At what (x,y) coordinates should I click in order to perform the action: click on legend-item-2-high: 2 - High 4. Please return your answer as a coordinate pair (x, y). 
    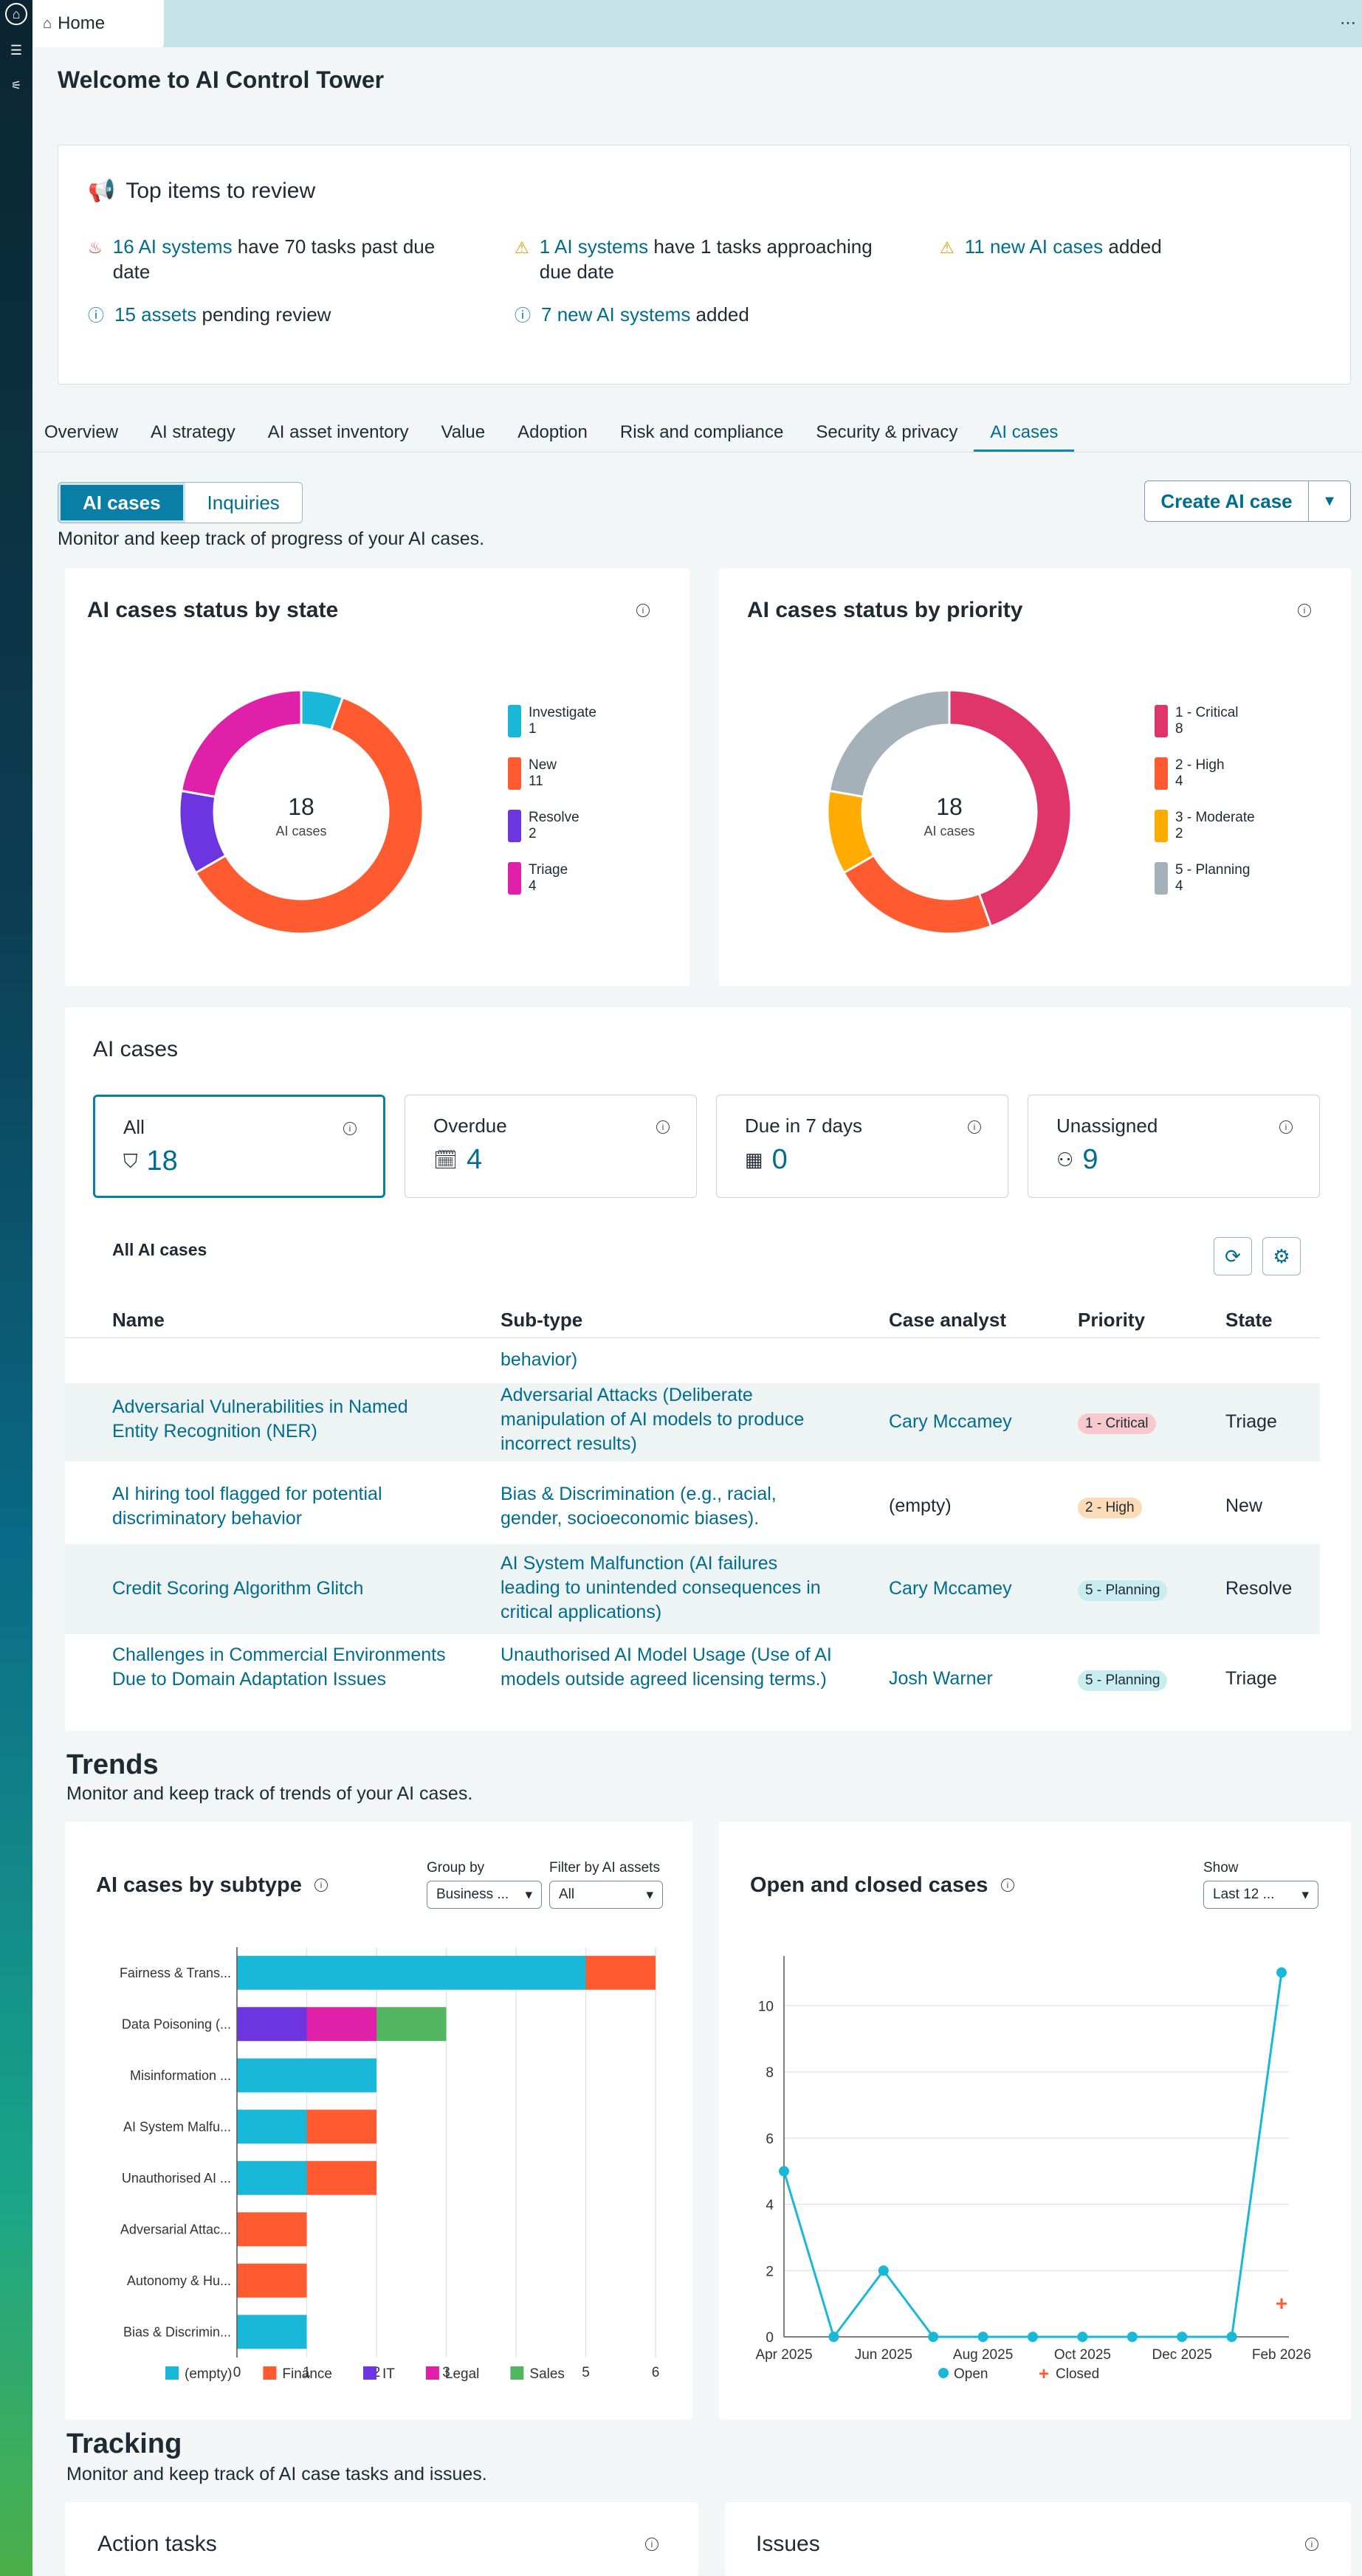
    Looking at the image, I should click on (1190, 774).